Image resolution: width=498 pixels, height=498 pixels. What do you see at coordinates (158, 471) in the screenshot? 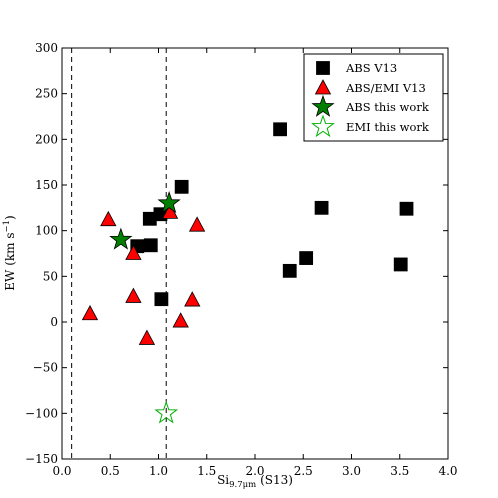
I see `x-tick-label: 1.0` at bounding box center [158, 471].